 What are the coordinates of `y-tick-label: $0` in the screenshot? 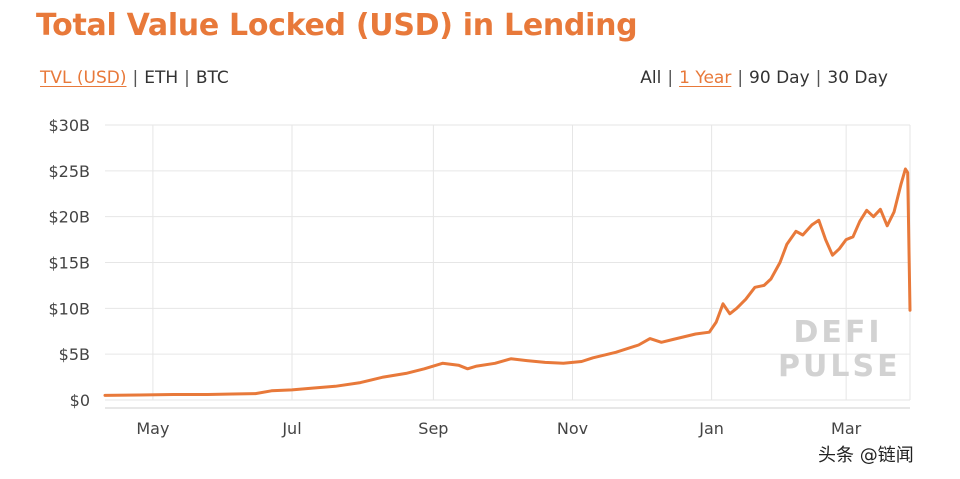 It's located at (80, 400).